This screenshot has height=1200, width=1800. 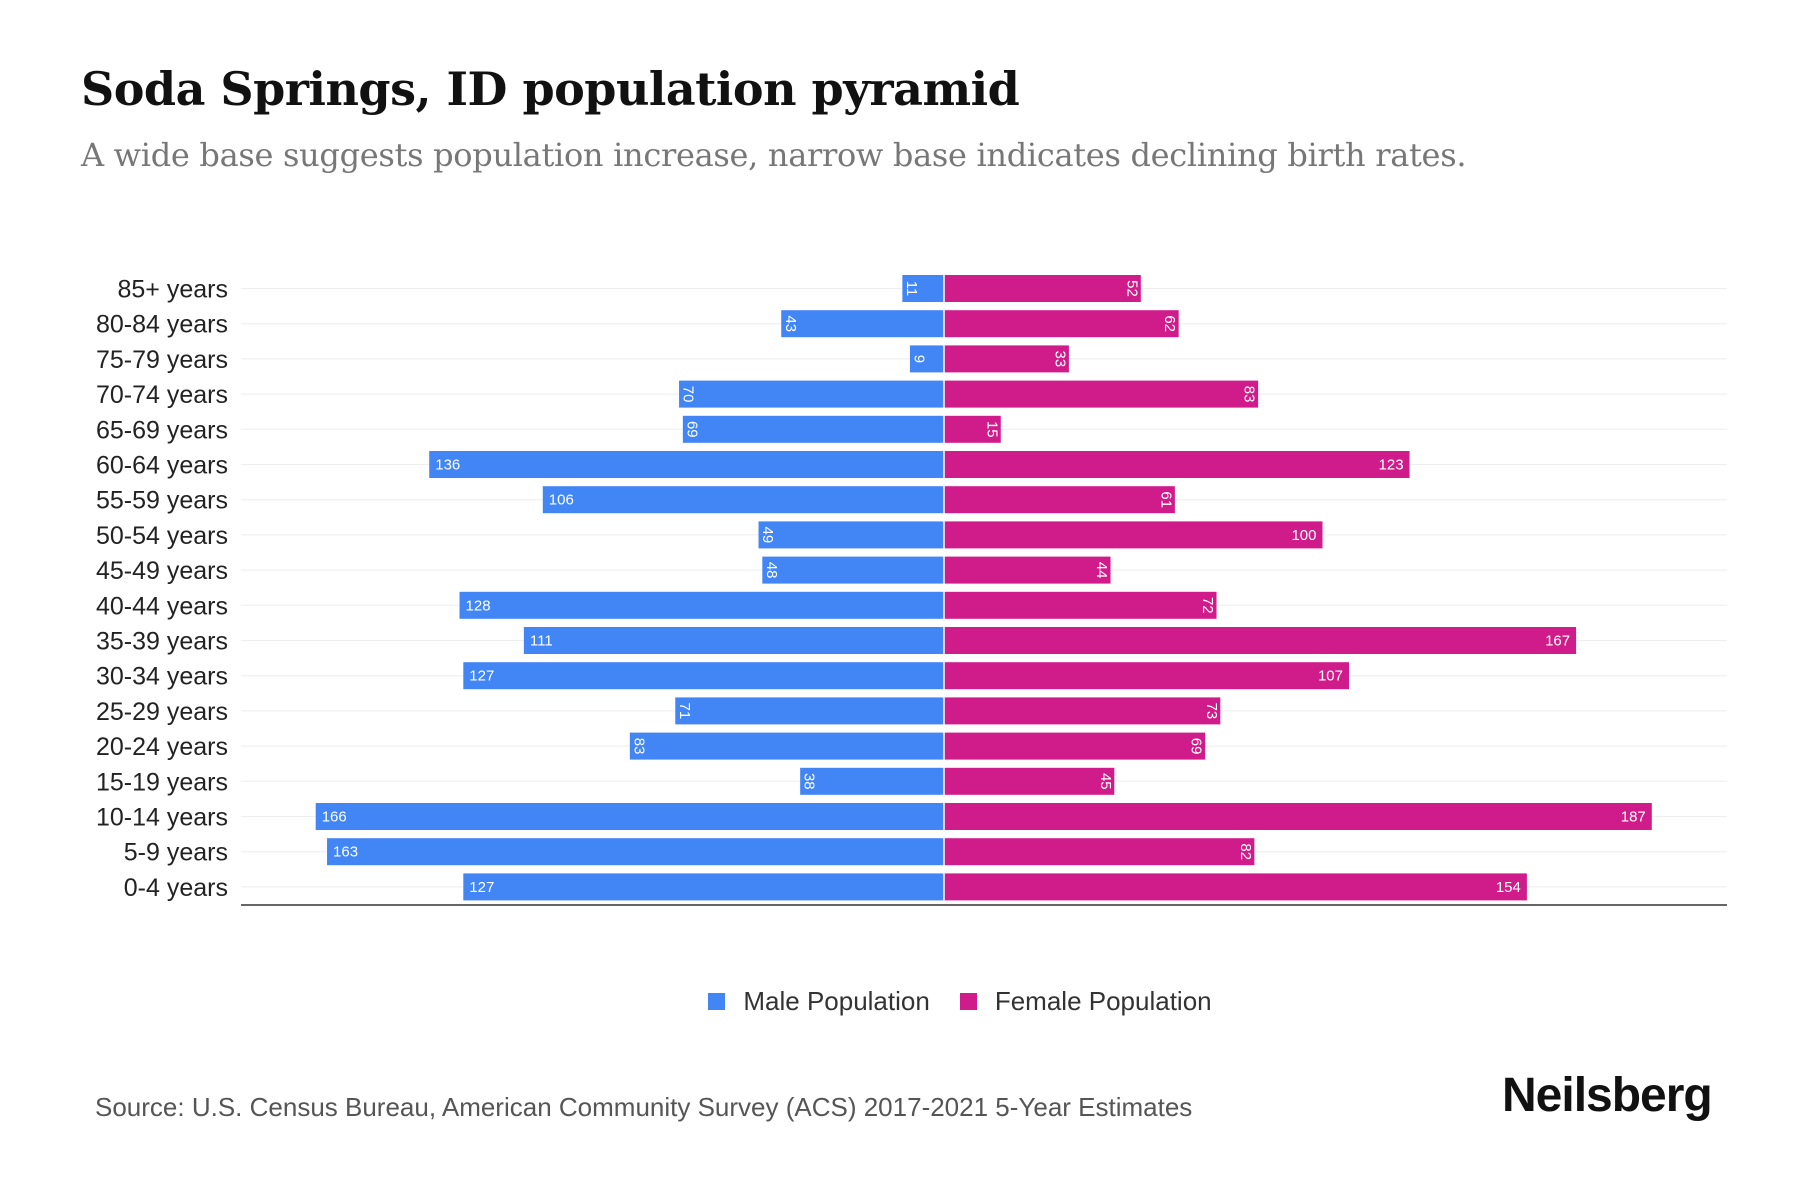 What do you see at coordinates (836, 1001) in the screenshot?
I see `legend-label-male: Male Population` at bounding box center [836, 1001].